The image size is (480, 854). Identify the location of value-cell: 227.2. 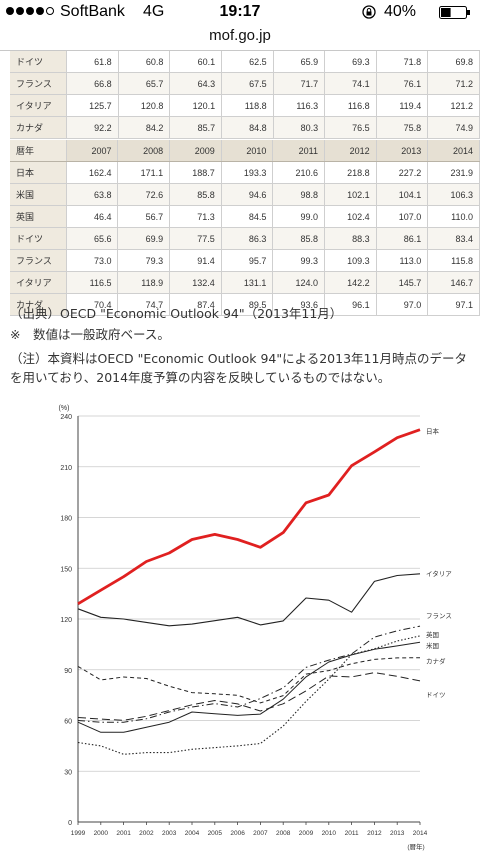
(402, 172).